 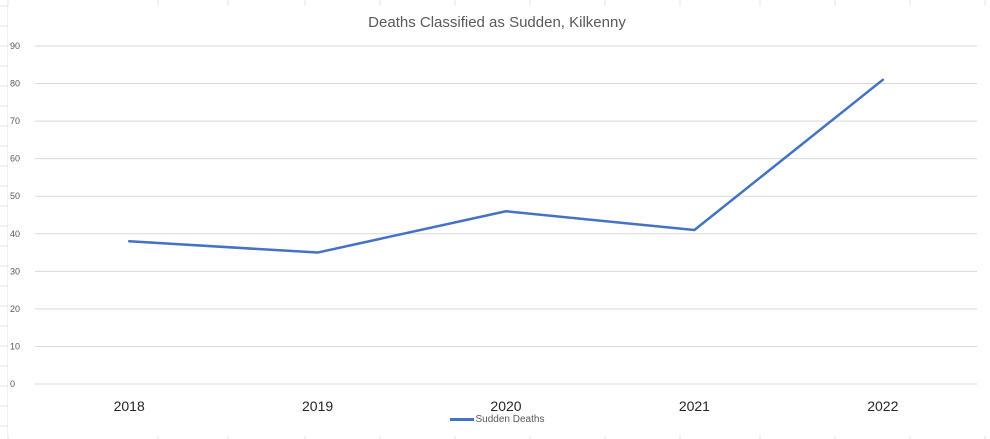 I want to click on y-tick-label: 0, so click(x=12, y=384).